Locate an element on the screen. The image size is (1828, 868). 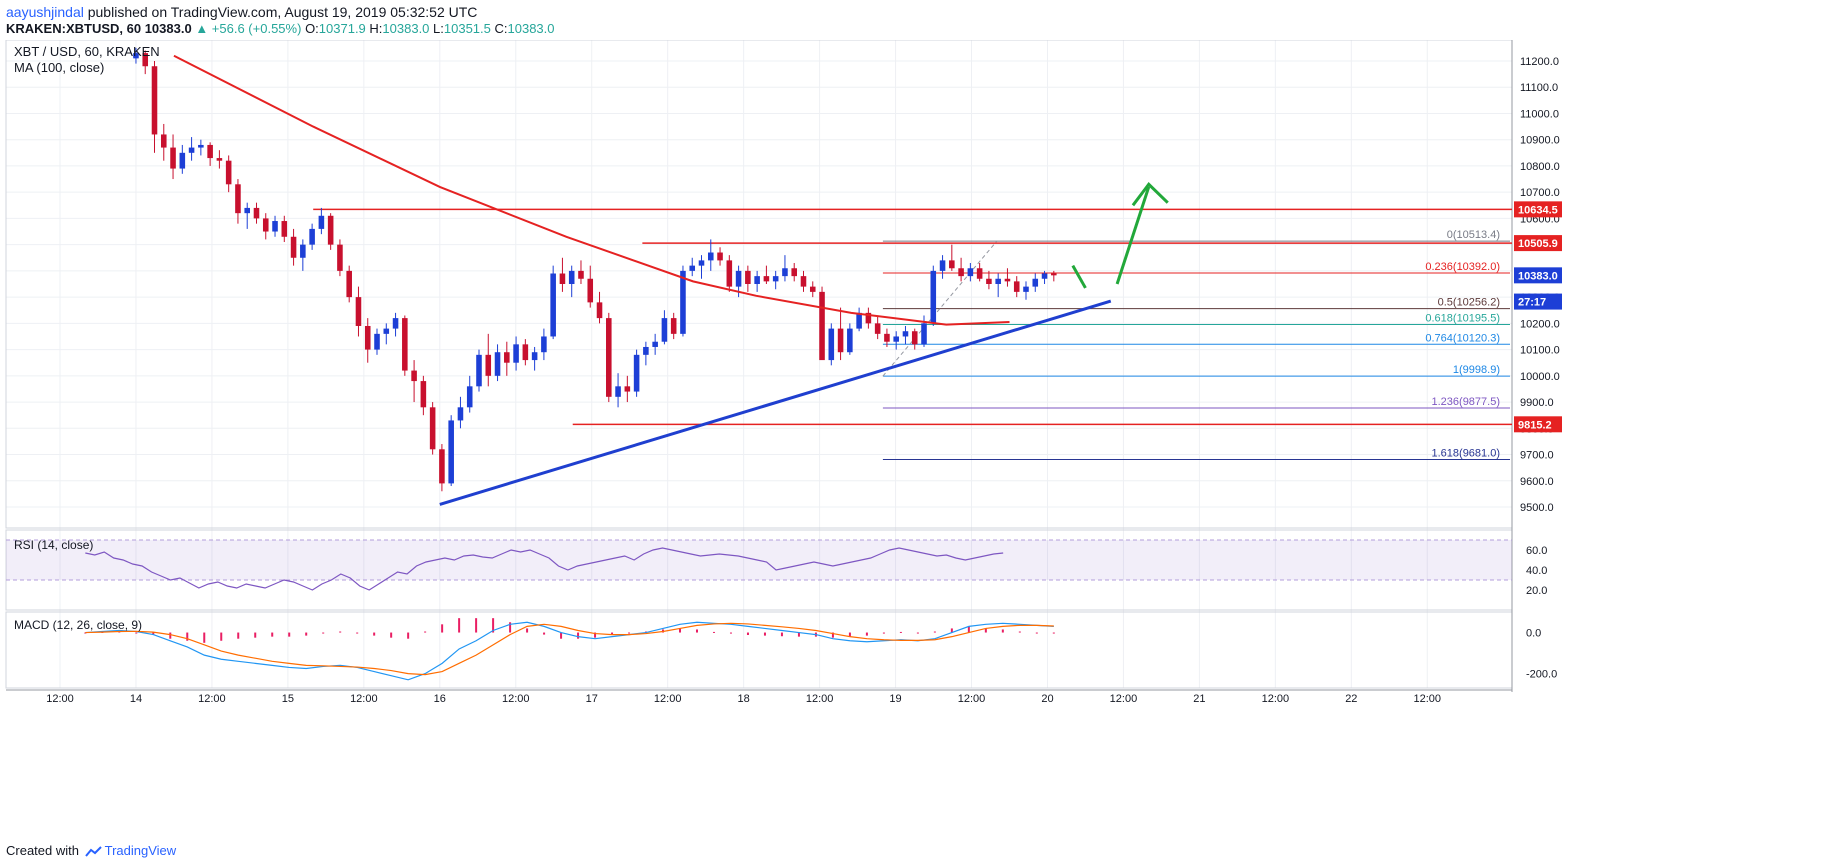
price-tick-label: 9900.0 is located at coordinates (1537, 403).